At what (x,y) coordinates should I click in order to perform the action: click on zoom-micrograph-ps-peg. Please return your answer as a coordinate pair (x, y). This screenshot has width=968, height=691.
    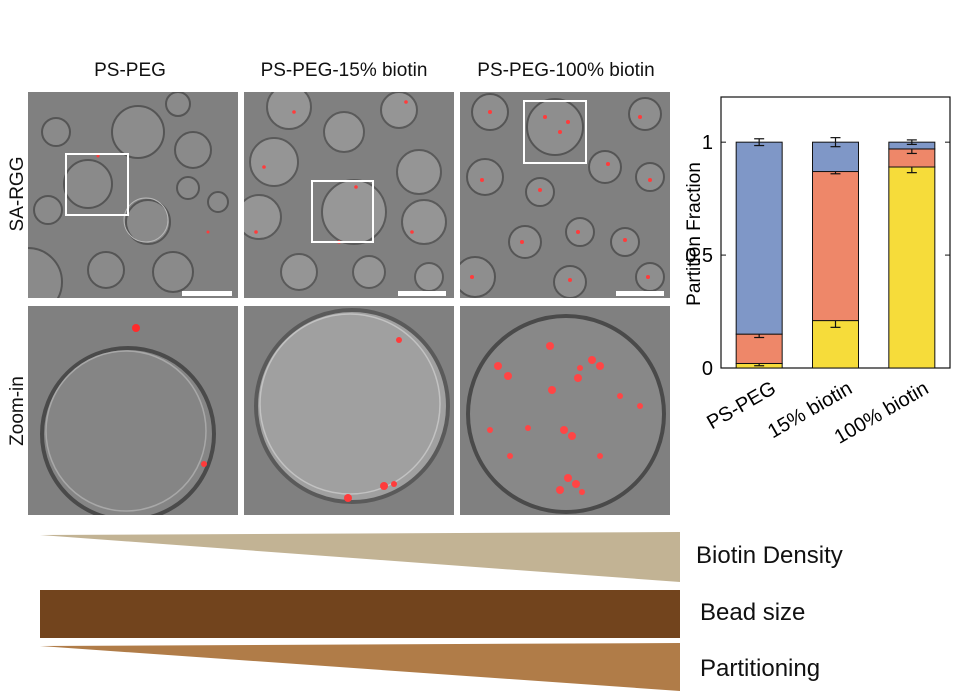
    Looking at the image, I should click on (133, 410).